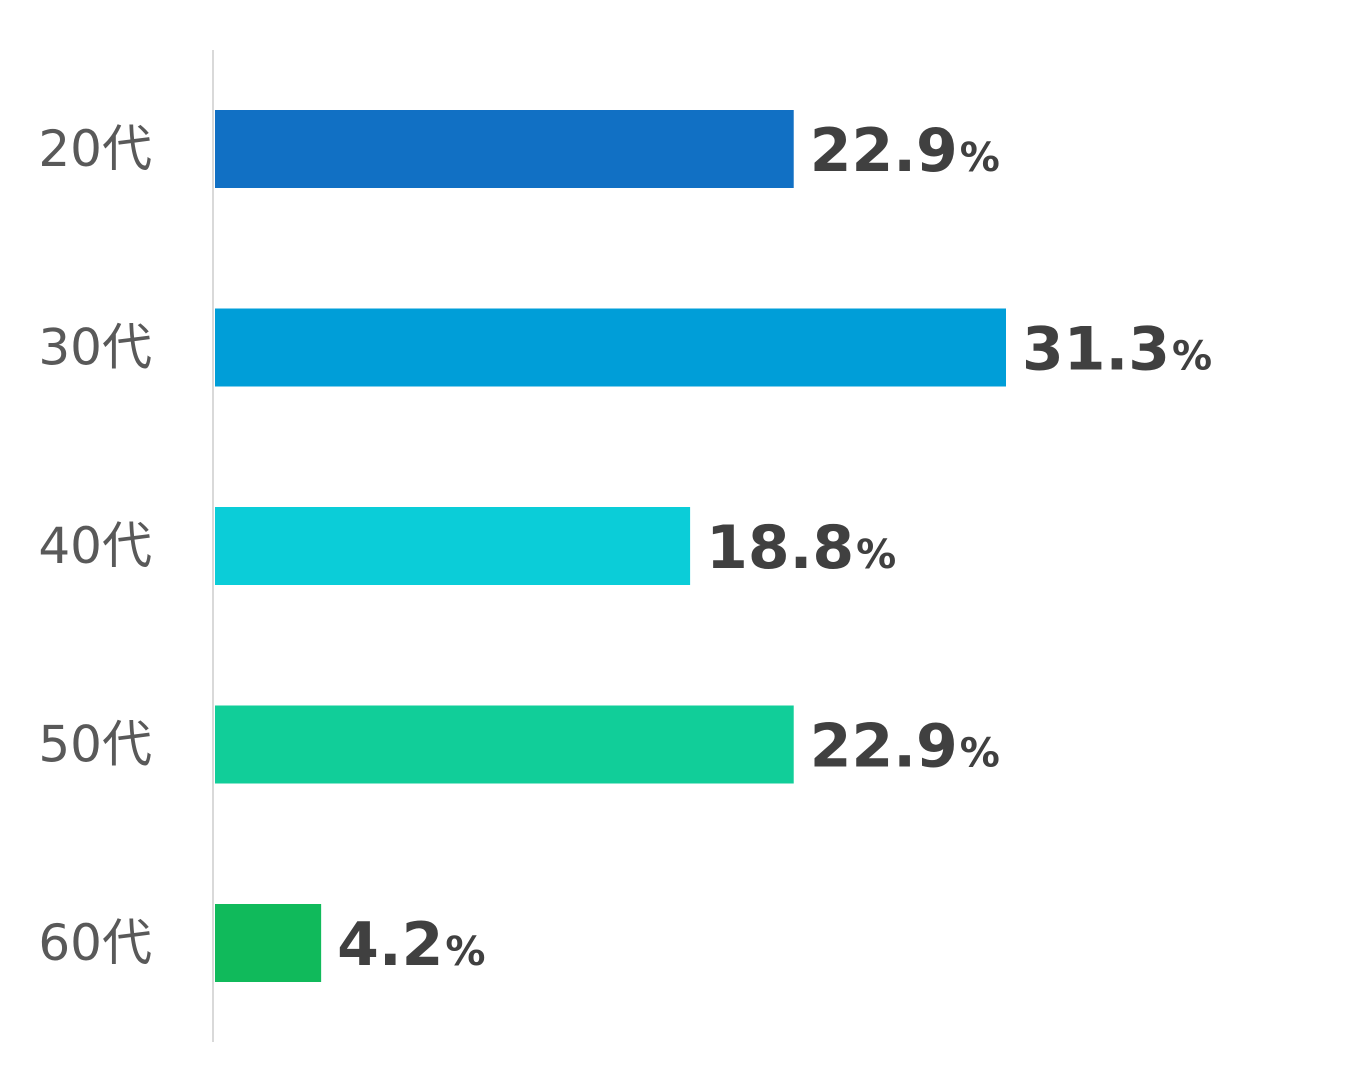  Describe the element at coordinates (95, 348) in the screenshot. I see `category-label: 30代` at that location.